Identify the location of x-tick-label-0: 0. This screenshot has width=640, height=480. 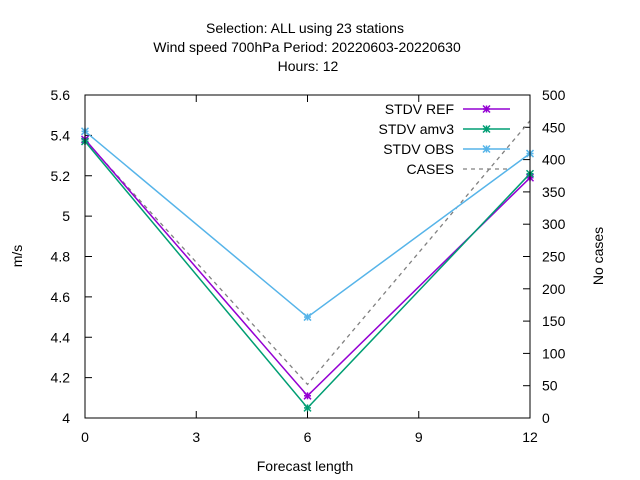
(85, 437).